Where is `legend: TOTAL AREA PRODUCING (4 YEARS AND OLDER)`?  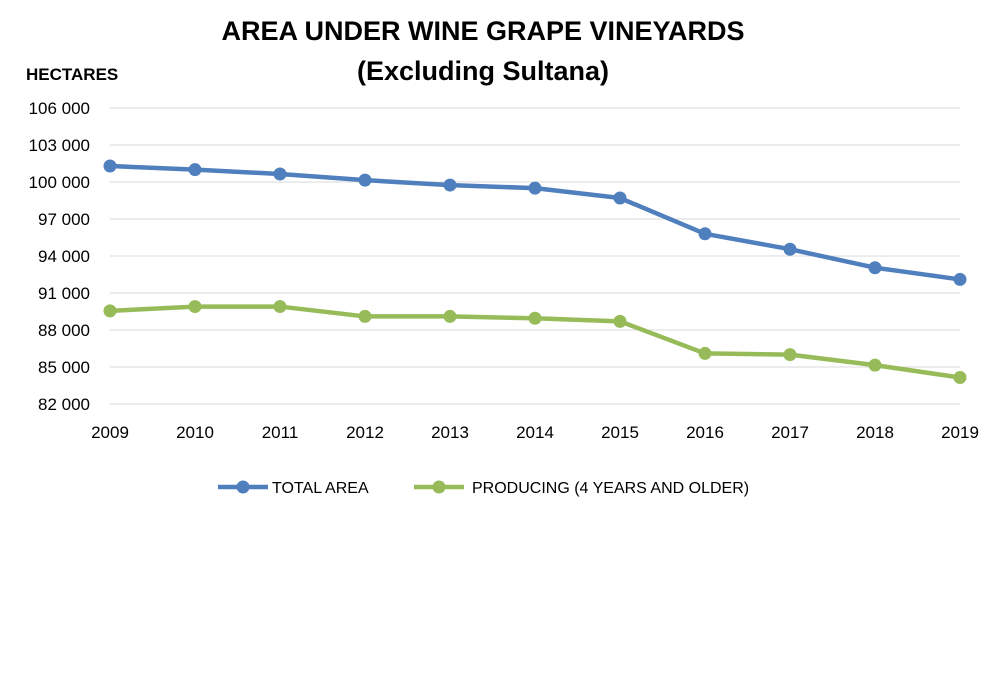 legend: TOTAL AREA PRODUCING (4 YEARS AND OLDER) is located at coordinates (483, 488).